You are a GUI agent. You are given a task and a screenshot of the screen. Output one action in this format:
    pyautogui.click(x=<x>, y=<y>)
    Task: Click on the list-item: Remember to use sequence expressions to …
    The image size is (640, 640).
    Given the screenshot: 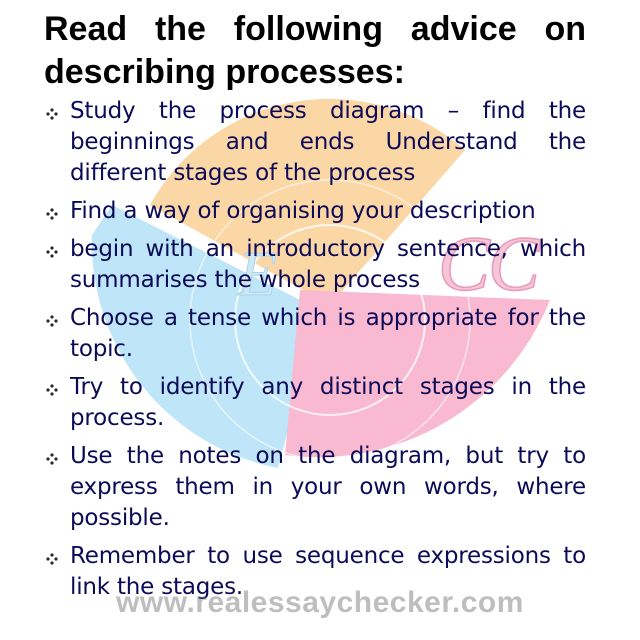 What is the action you would take?
    pyautogui.click(x=315, y=572)
    